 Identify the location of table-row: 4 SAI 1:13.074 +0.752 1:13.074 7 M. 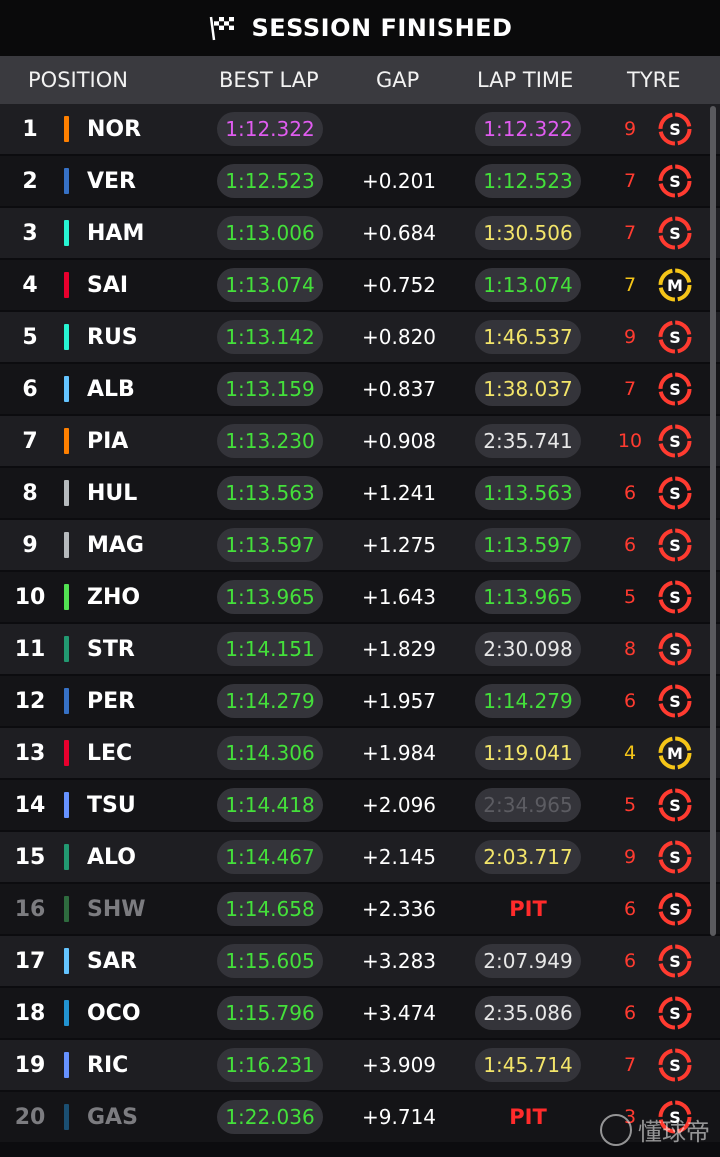
(360, 285).